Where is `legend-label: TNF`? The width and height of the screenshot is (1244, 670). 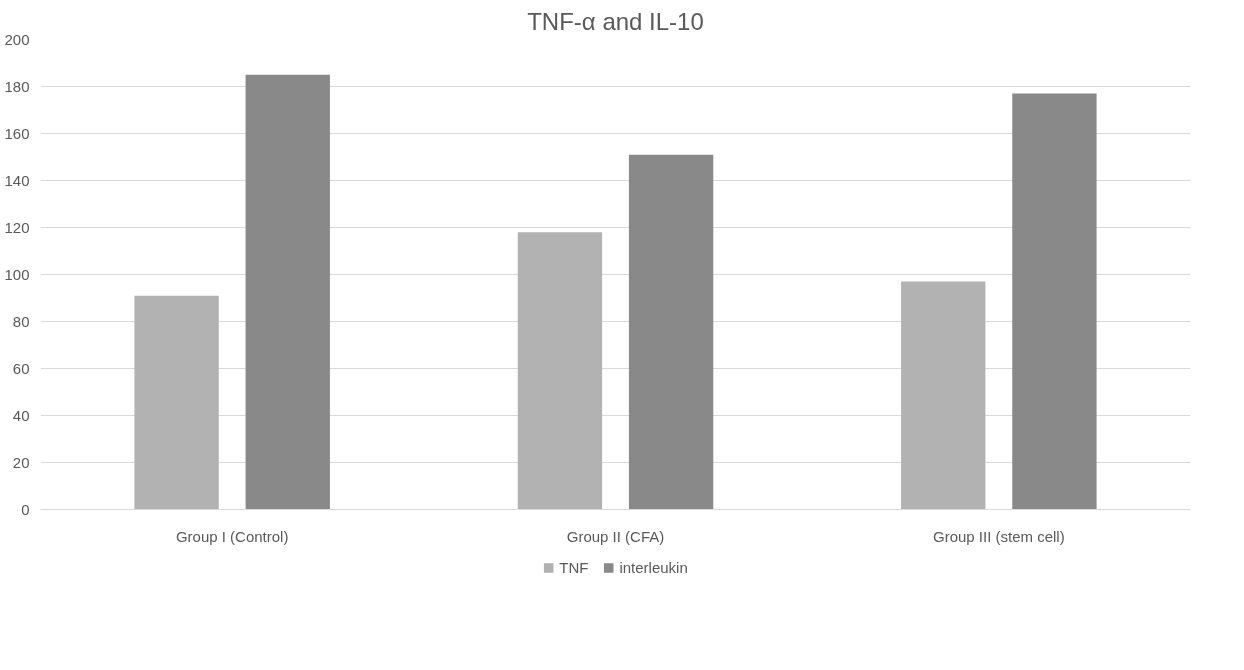 legend-label: TNF is located at coordinates (574, 567).